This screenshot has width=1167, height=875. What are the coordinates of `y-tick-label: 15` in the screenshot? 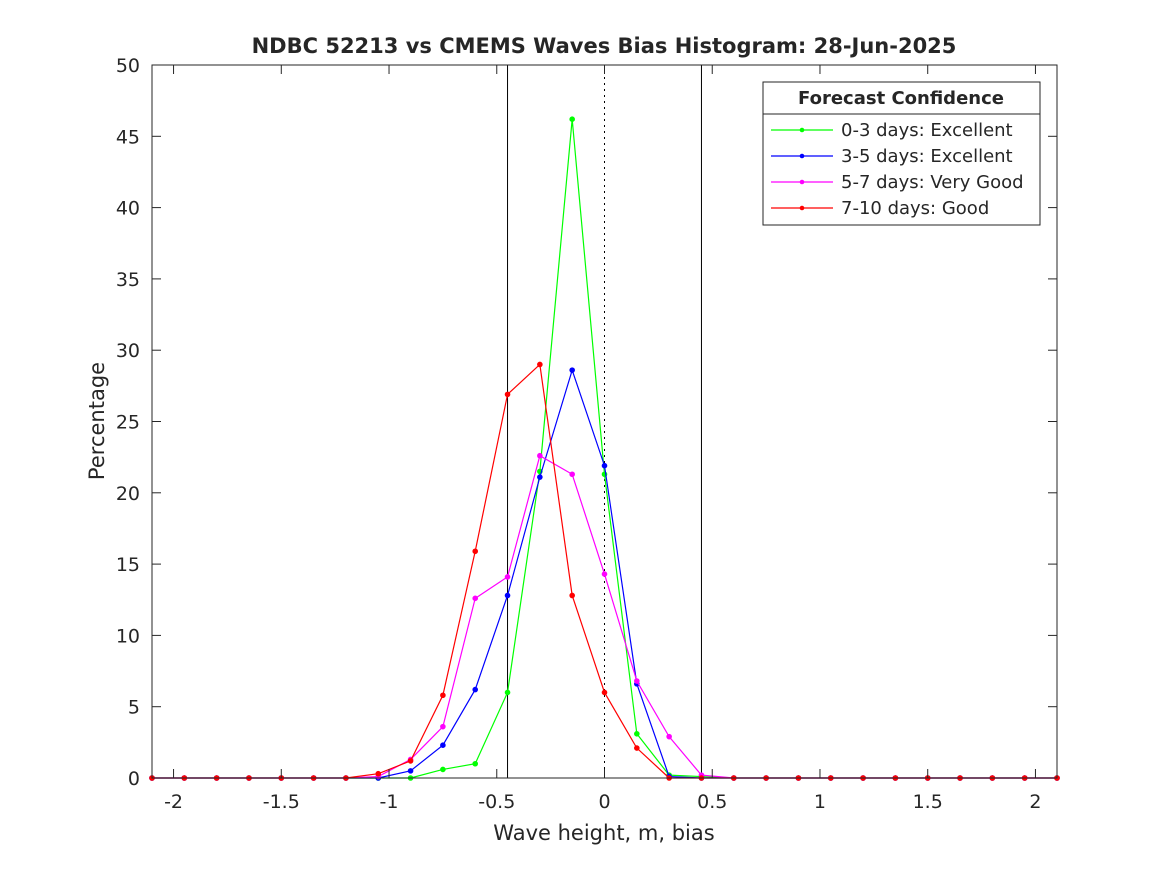 It's located at (128, 565).